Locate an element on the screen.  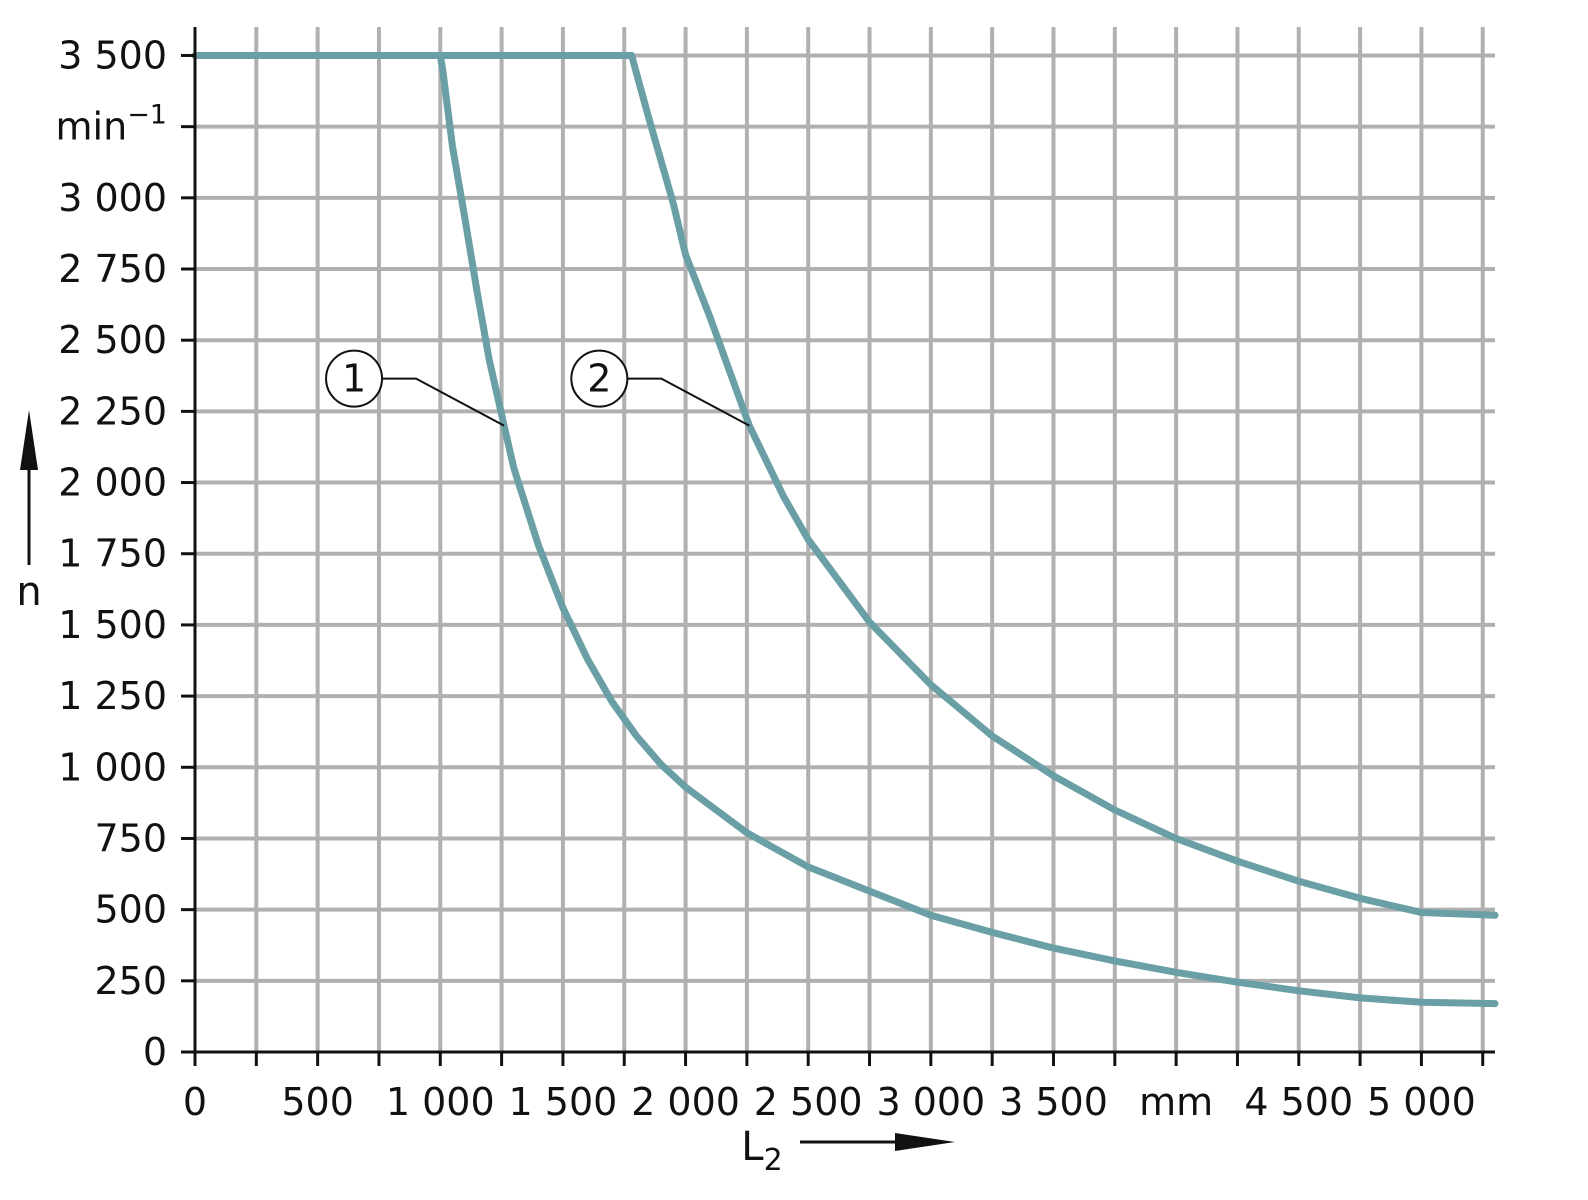
callout-label-1: 1 is located at coordinates (354, 379).